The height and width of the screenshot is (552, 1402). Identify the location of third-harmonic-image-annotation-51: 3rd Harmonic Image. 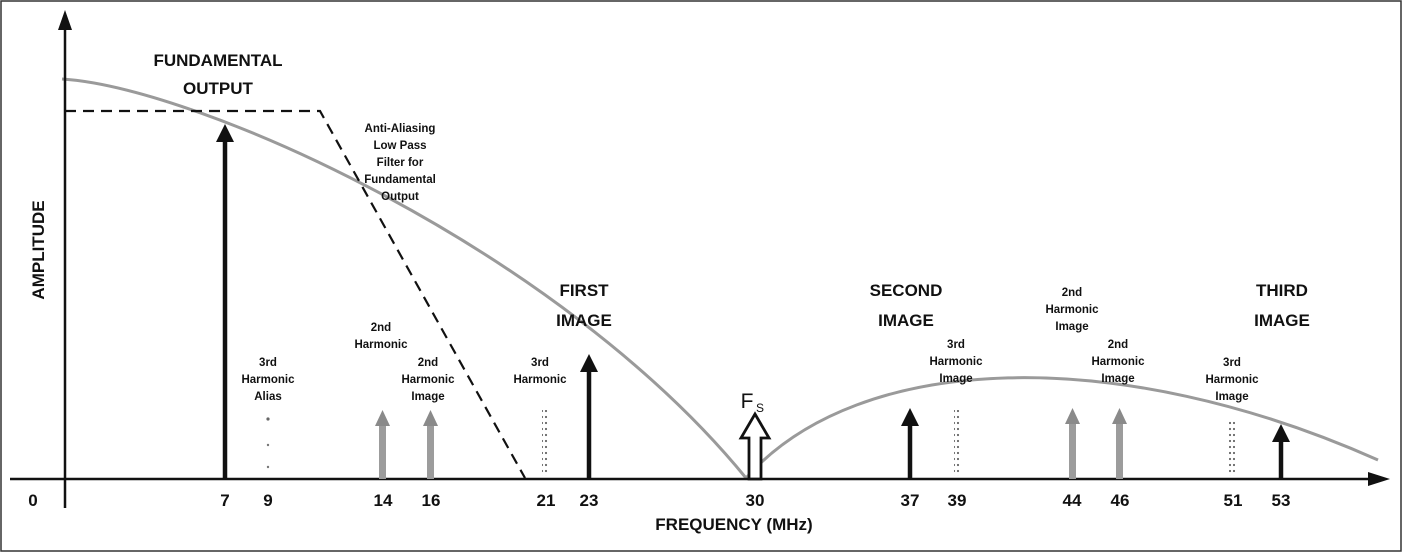
(1232, 380).